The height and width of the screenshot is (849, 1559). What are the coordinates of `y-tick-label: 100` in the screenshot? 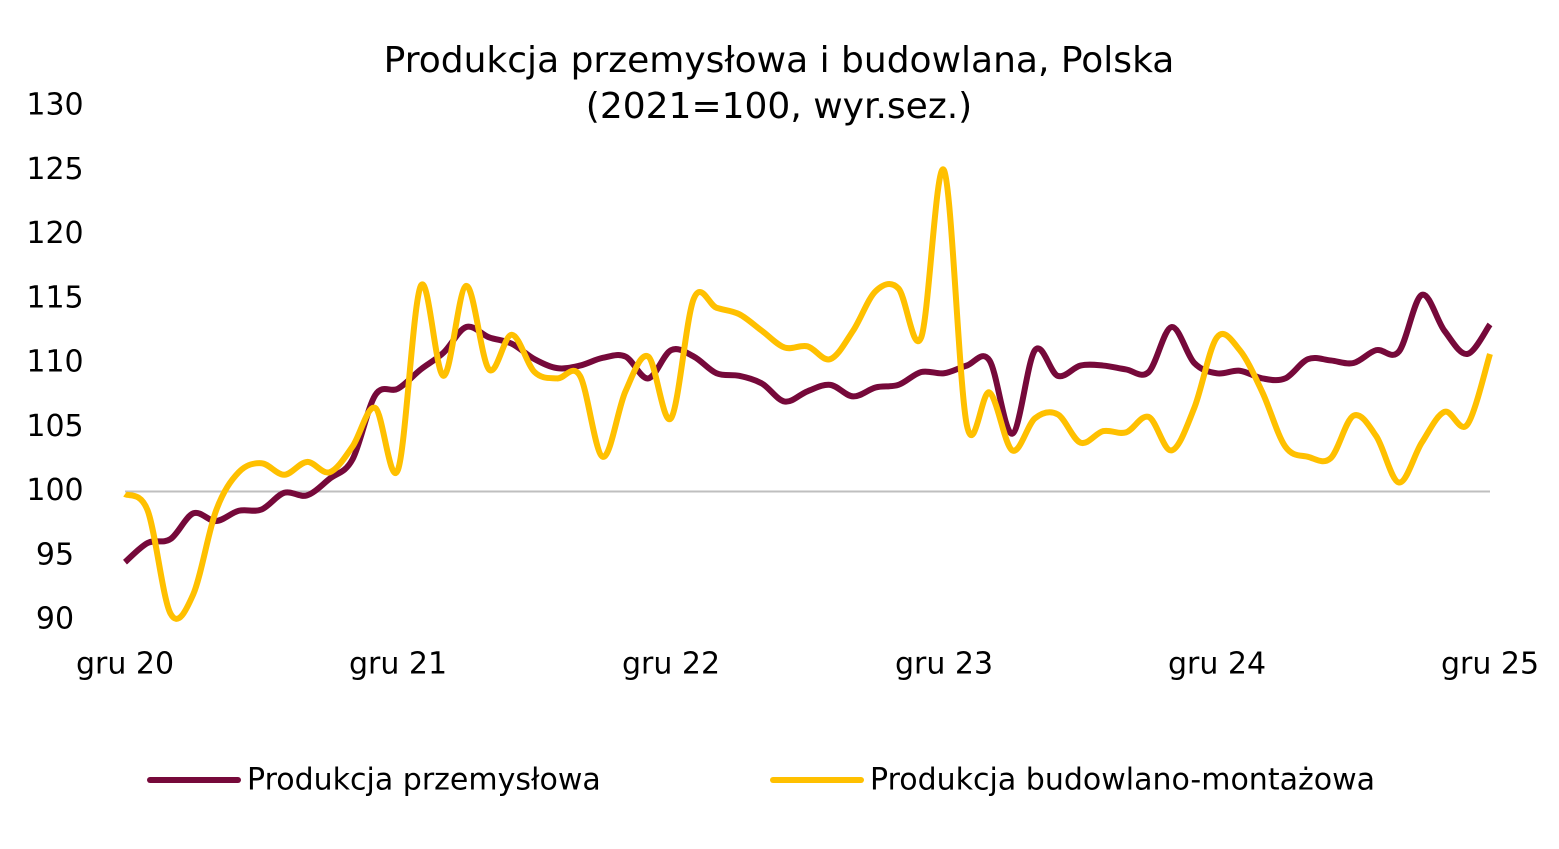 It's located at (54, 490).